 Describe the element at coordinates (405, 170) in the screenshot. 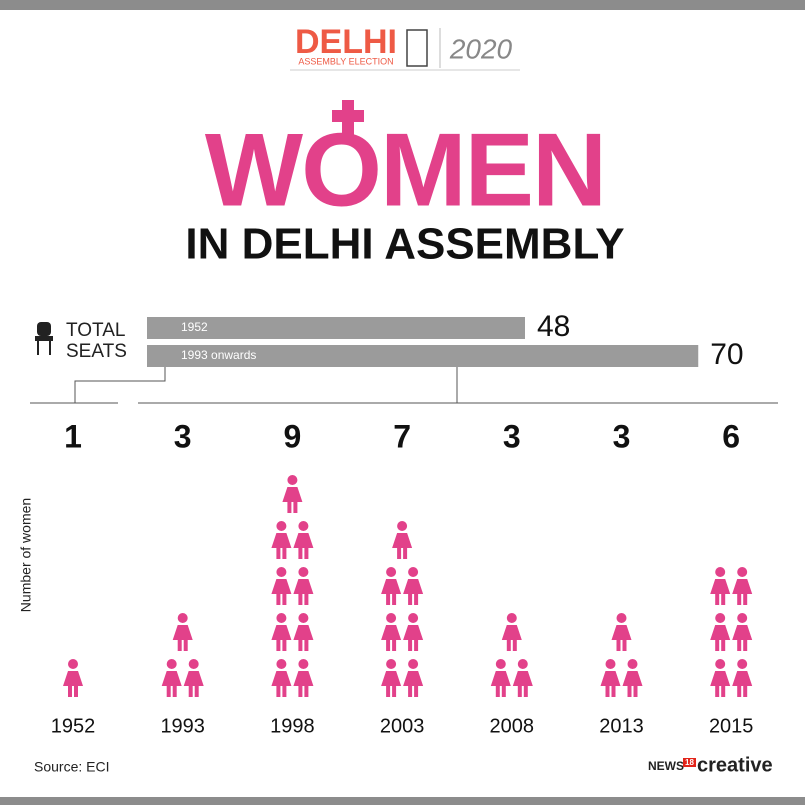

I see `chart-title: WOMEN` at that location.